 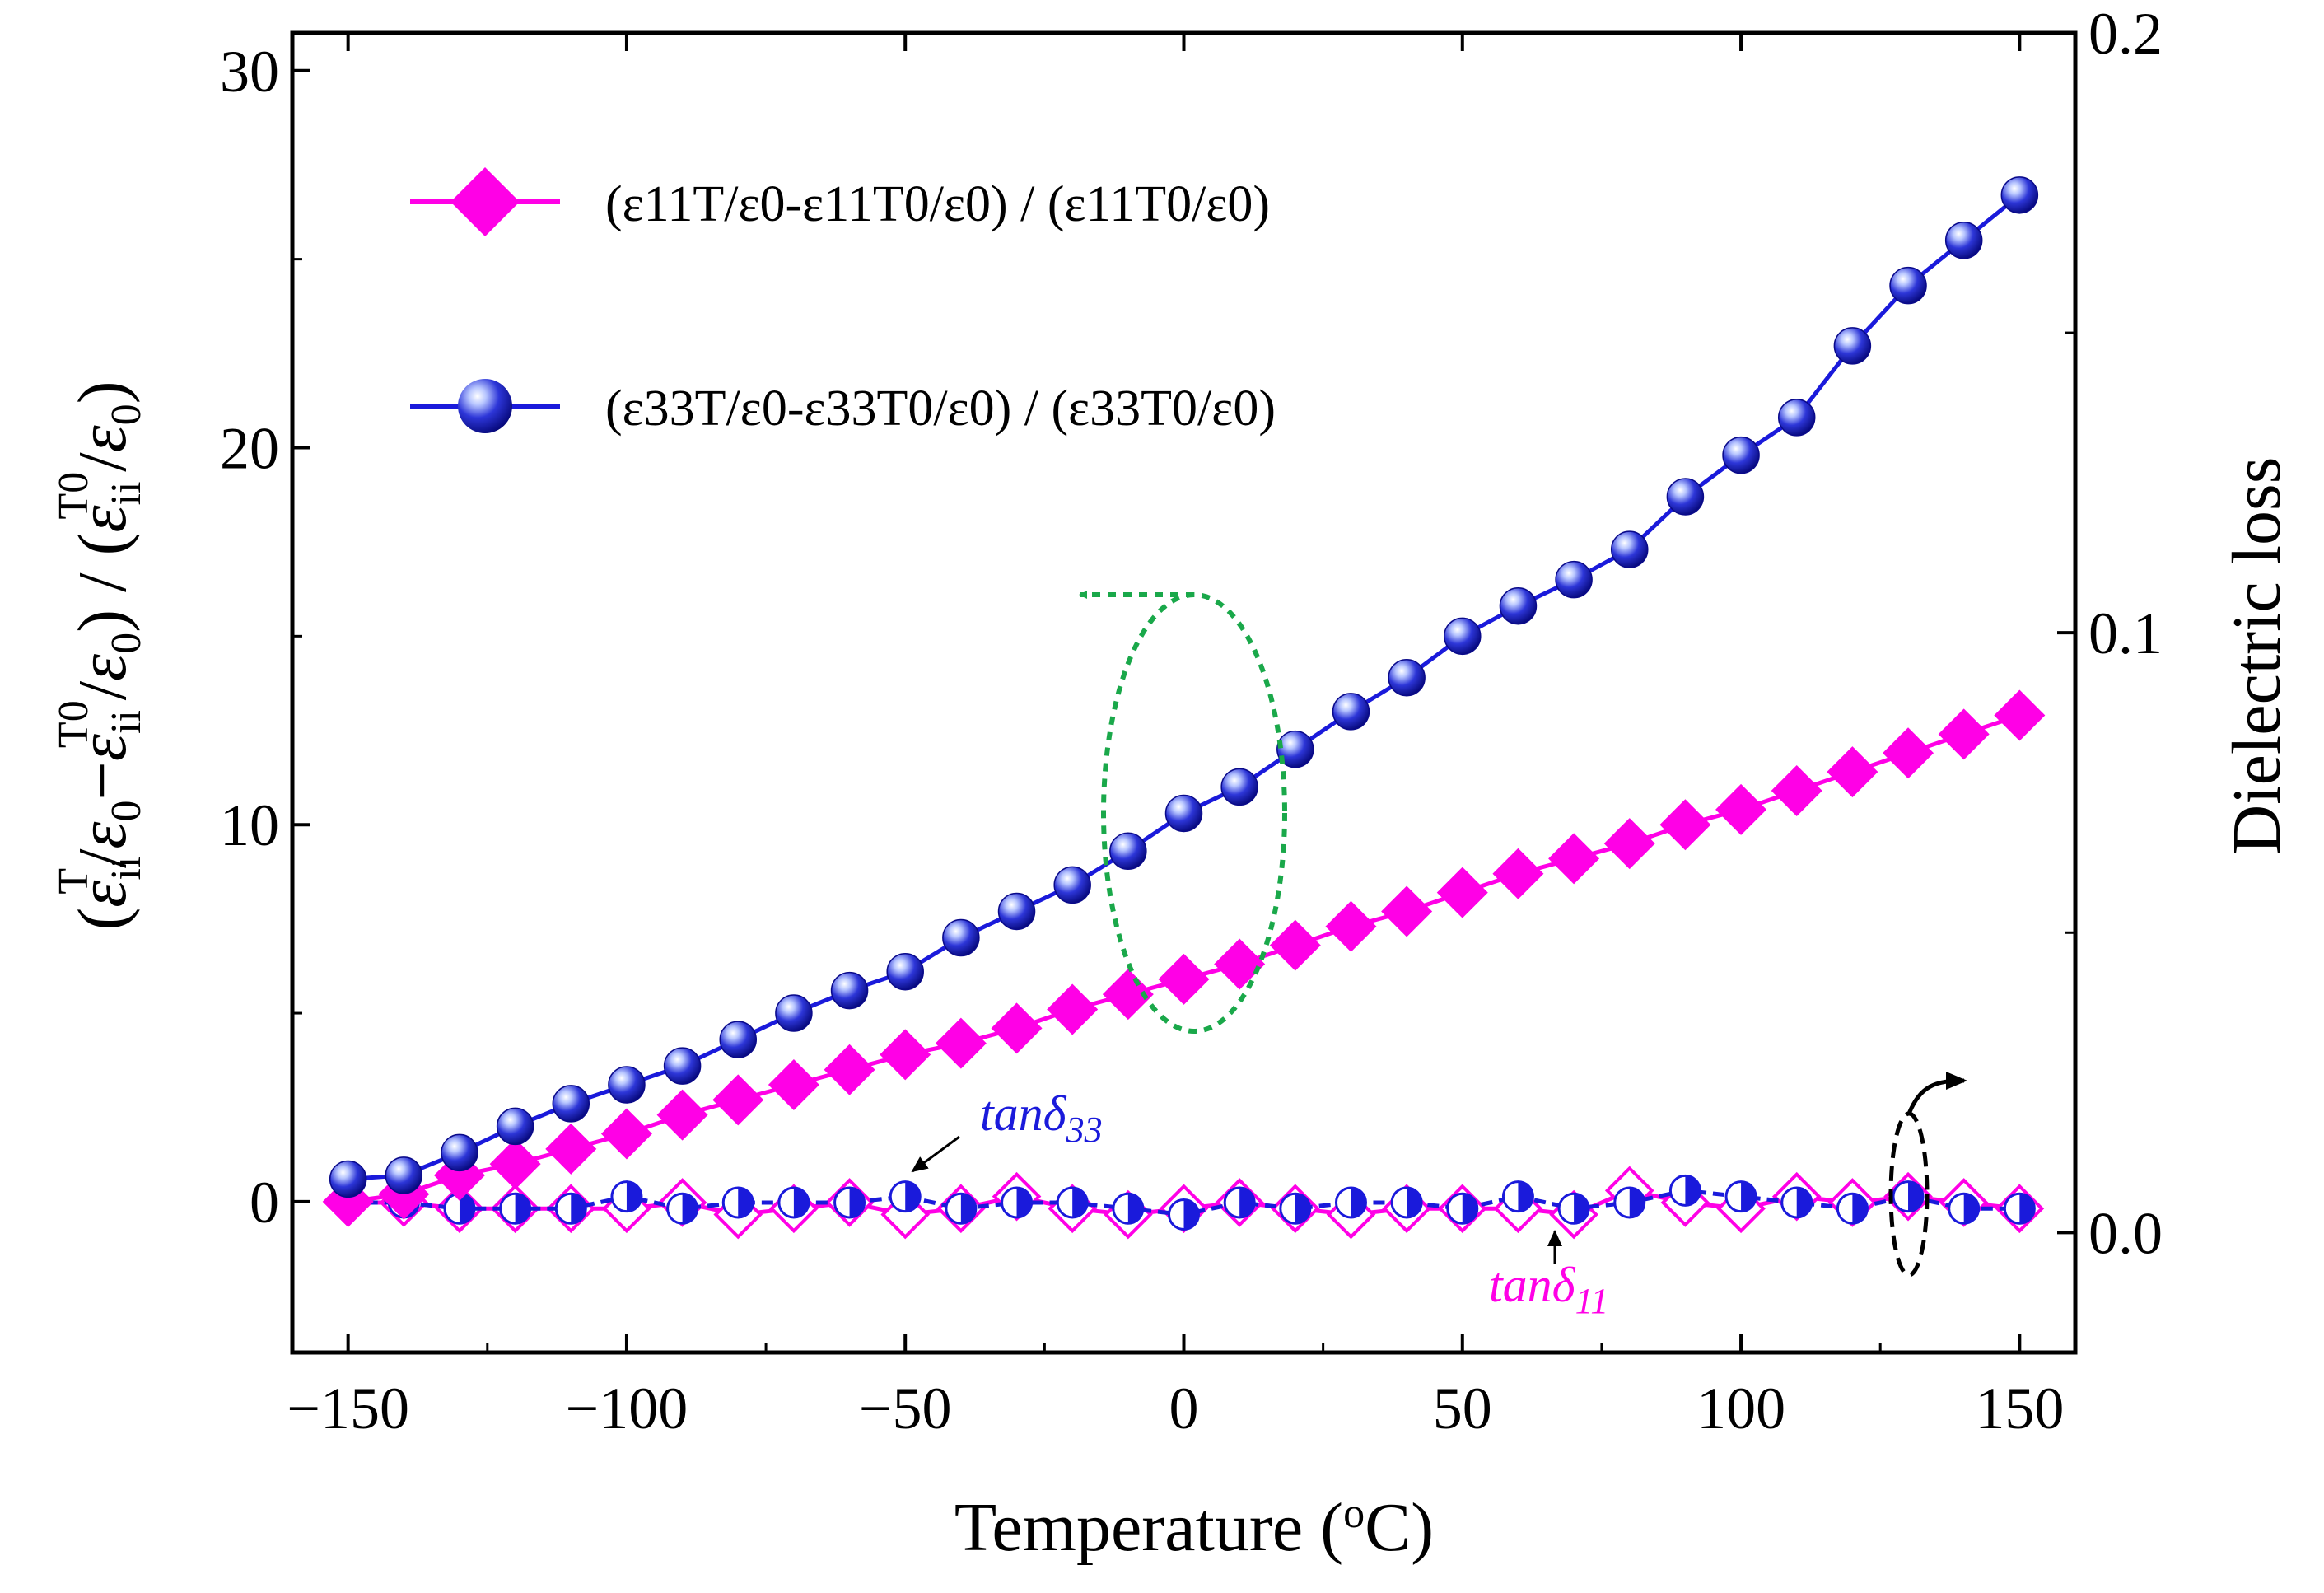 What do you see at coordinates (2125, 34) in the screenshot?
I see `y-right-tick-label: 0.2` at bounding box center [2125, 34].